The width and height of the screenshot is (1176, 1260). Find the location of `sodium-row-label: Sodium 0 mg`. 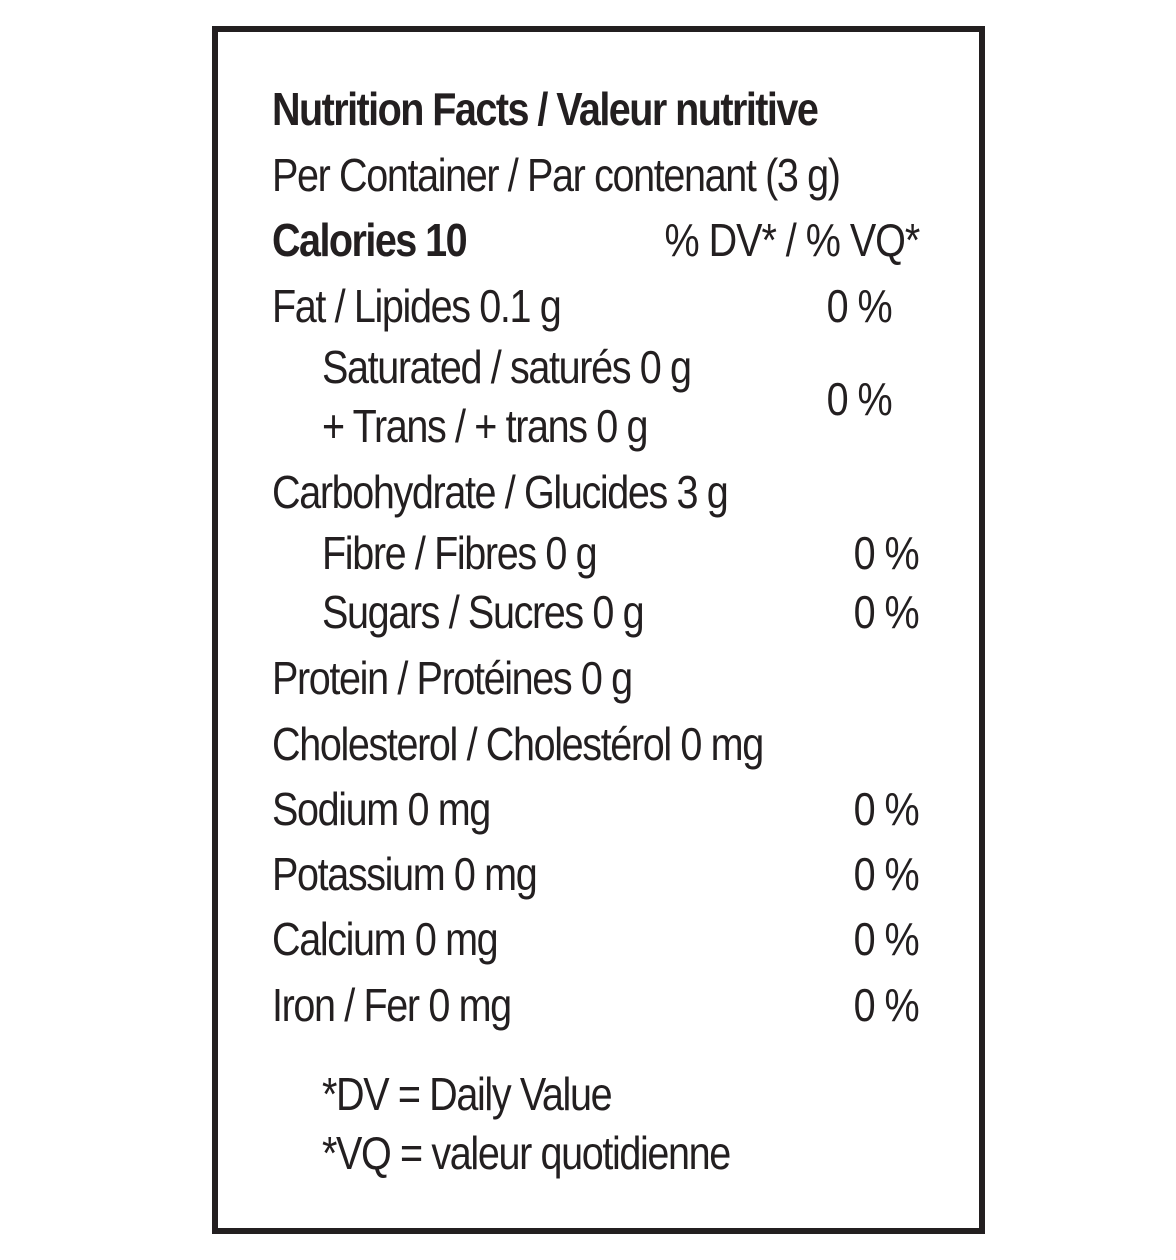

sodium-row-label: Sodium 0 mg is located at coordinates (381, 809).